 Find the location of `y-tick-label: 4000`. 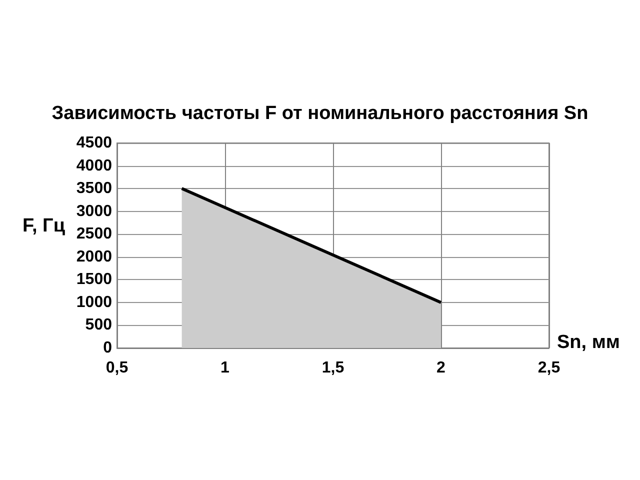

y-tick-label: 4000 is located at coordinates (94, 165).